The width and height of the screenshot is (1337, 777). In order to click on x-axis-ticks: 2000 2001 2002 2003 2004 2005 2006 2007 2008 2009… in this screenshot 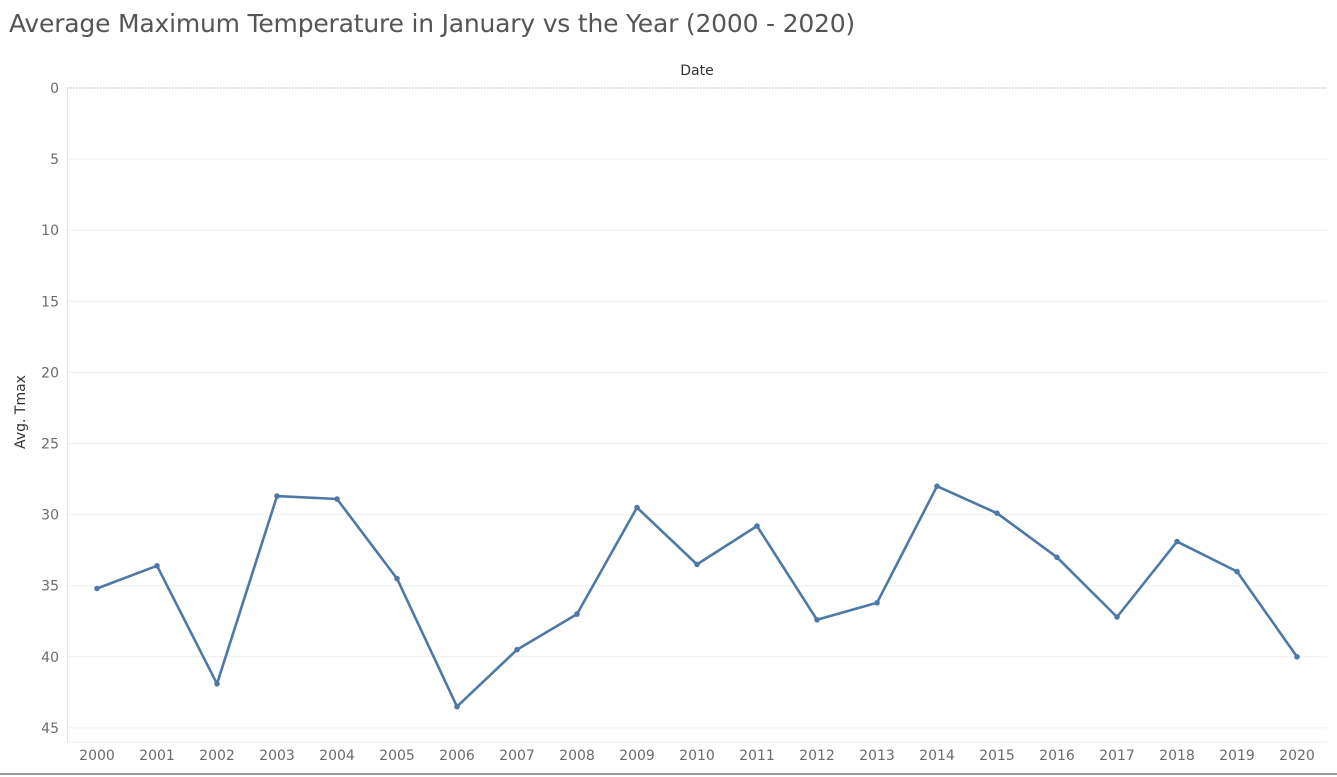, I will do `click(697, 756)`.